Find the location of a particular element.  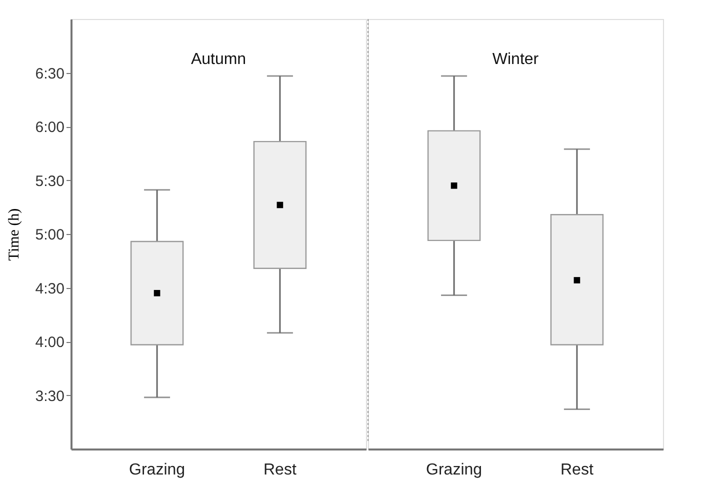

y-axis-title: Time (h) is located at coordinates (14, 234).